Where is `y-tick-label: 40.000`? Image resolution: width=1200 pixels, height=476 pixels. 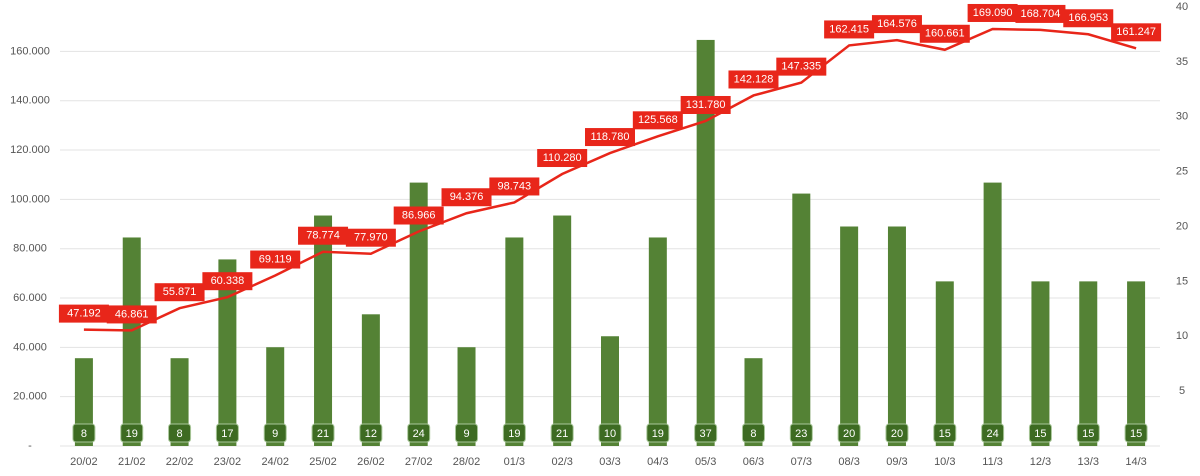 y-tick-label: 40.000 is located at coordinates (30, 347).